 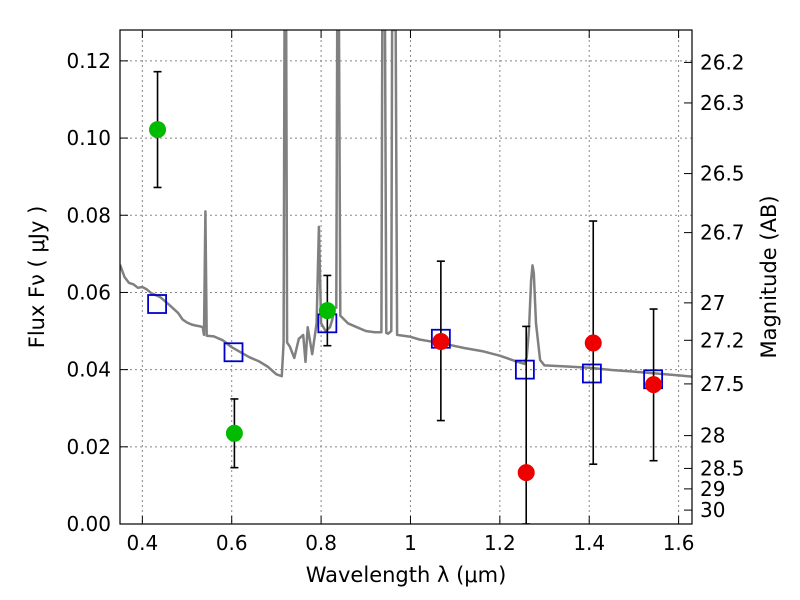 I want to click on magnitude-tick-label: 26.5, so click(x=722, y=174).